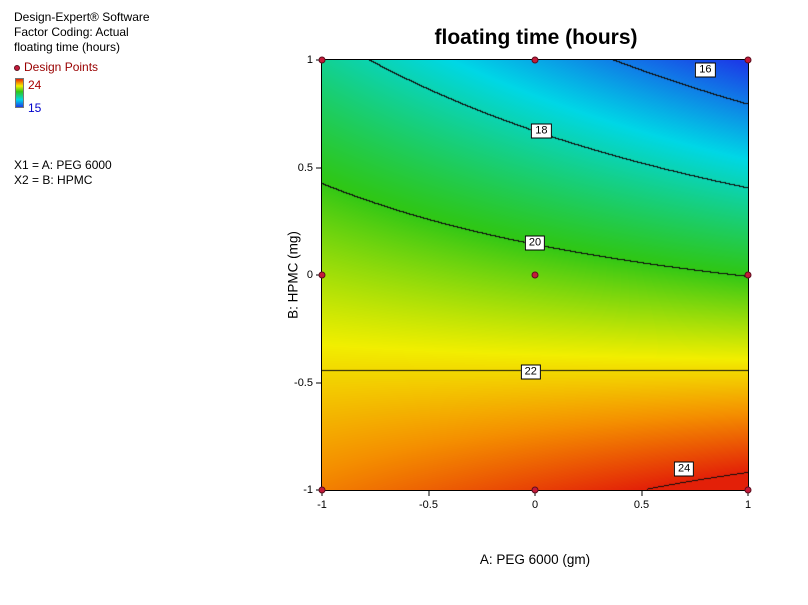  I want to click on legend-values: 24 15, so click(34, 97).